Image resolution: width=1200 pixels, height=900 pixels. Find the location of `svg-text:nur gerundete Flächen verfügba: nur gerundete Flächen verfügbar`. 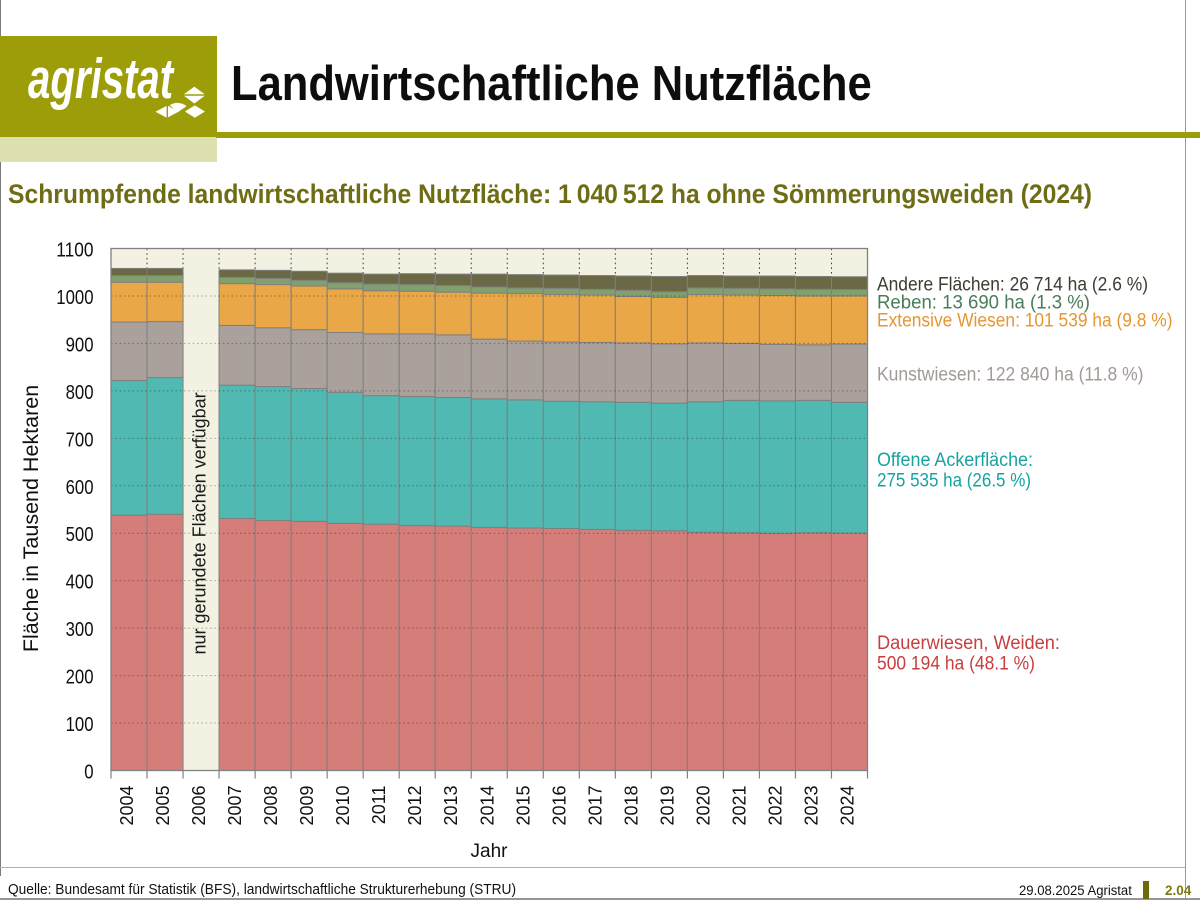

svg-text:nur gerundete Flächen verfügba: nur gerundete Flächen verfügbar is located at coordinates (200, 523).